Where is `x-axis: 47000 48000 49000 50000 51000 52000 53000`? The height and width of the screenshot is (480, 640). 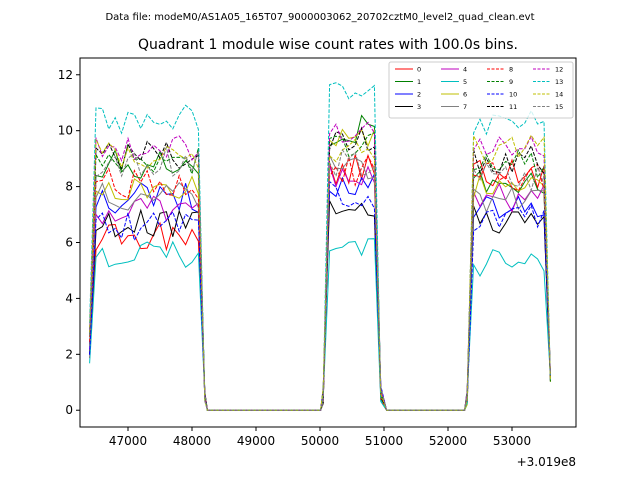 x-axis: 47000 48000 49000 50000 51000 52000 53000 is located at coordinates (320, 437).